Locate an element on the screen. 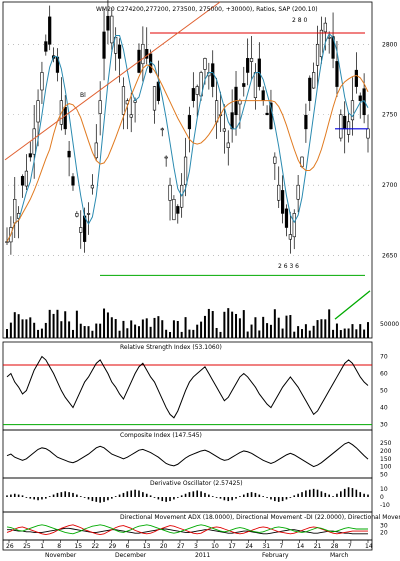 The image size is (400, 561). x-tick-label: 14 is located at coordinates (369, 546).